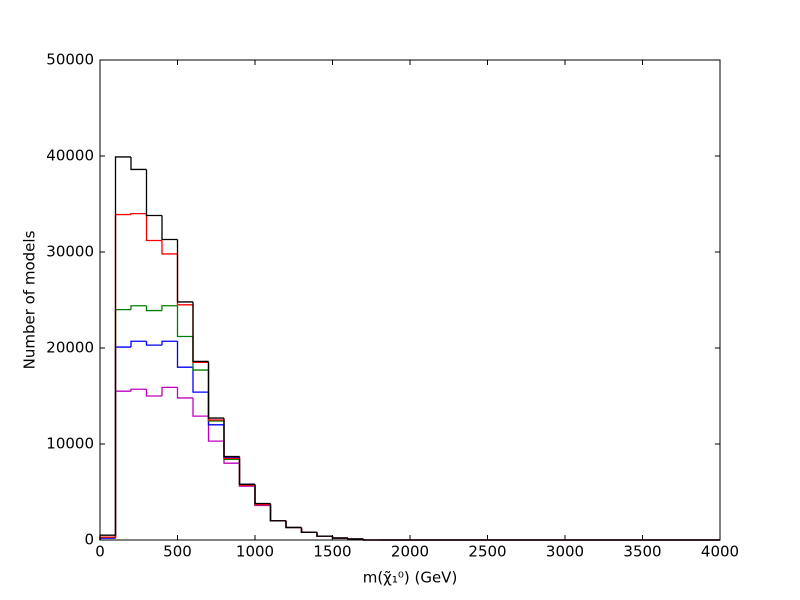 This screenshot has height=600, width=800. Describe the element at coordinates (177, 552) in the screenshot. I see `x-tick-label: 500` at that location.